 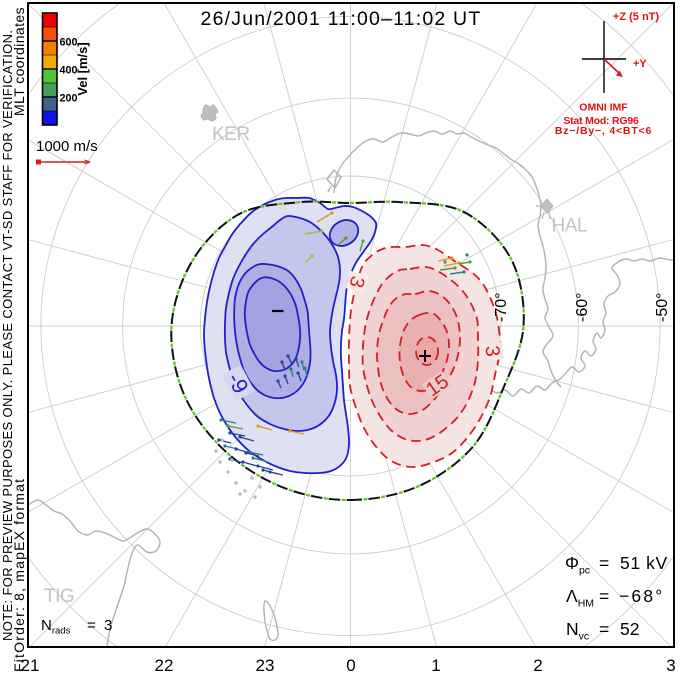 What do you see at coordinates (569, 226) in the screenshot?
I see `svg-text: HAL` at bounding box center [569, 226].